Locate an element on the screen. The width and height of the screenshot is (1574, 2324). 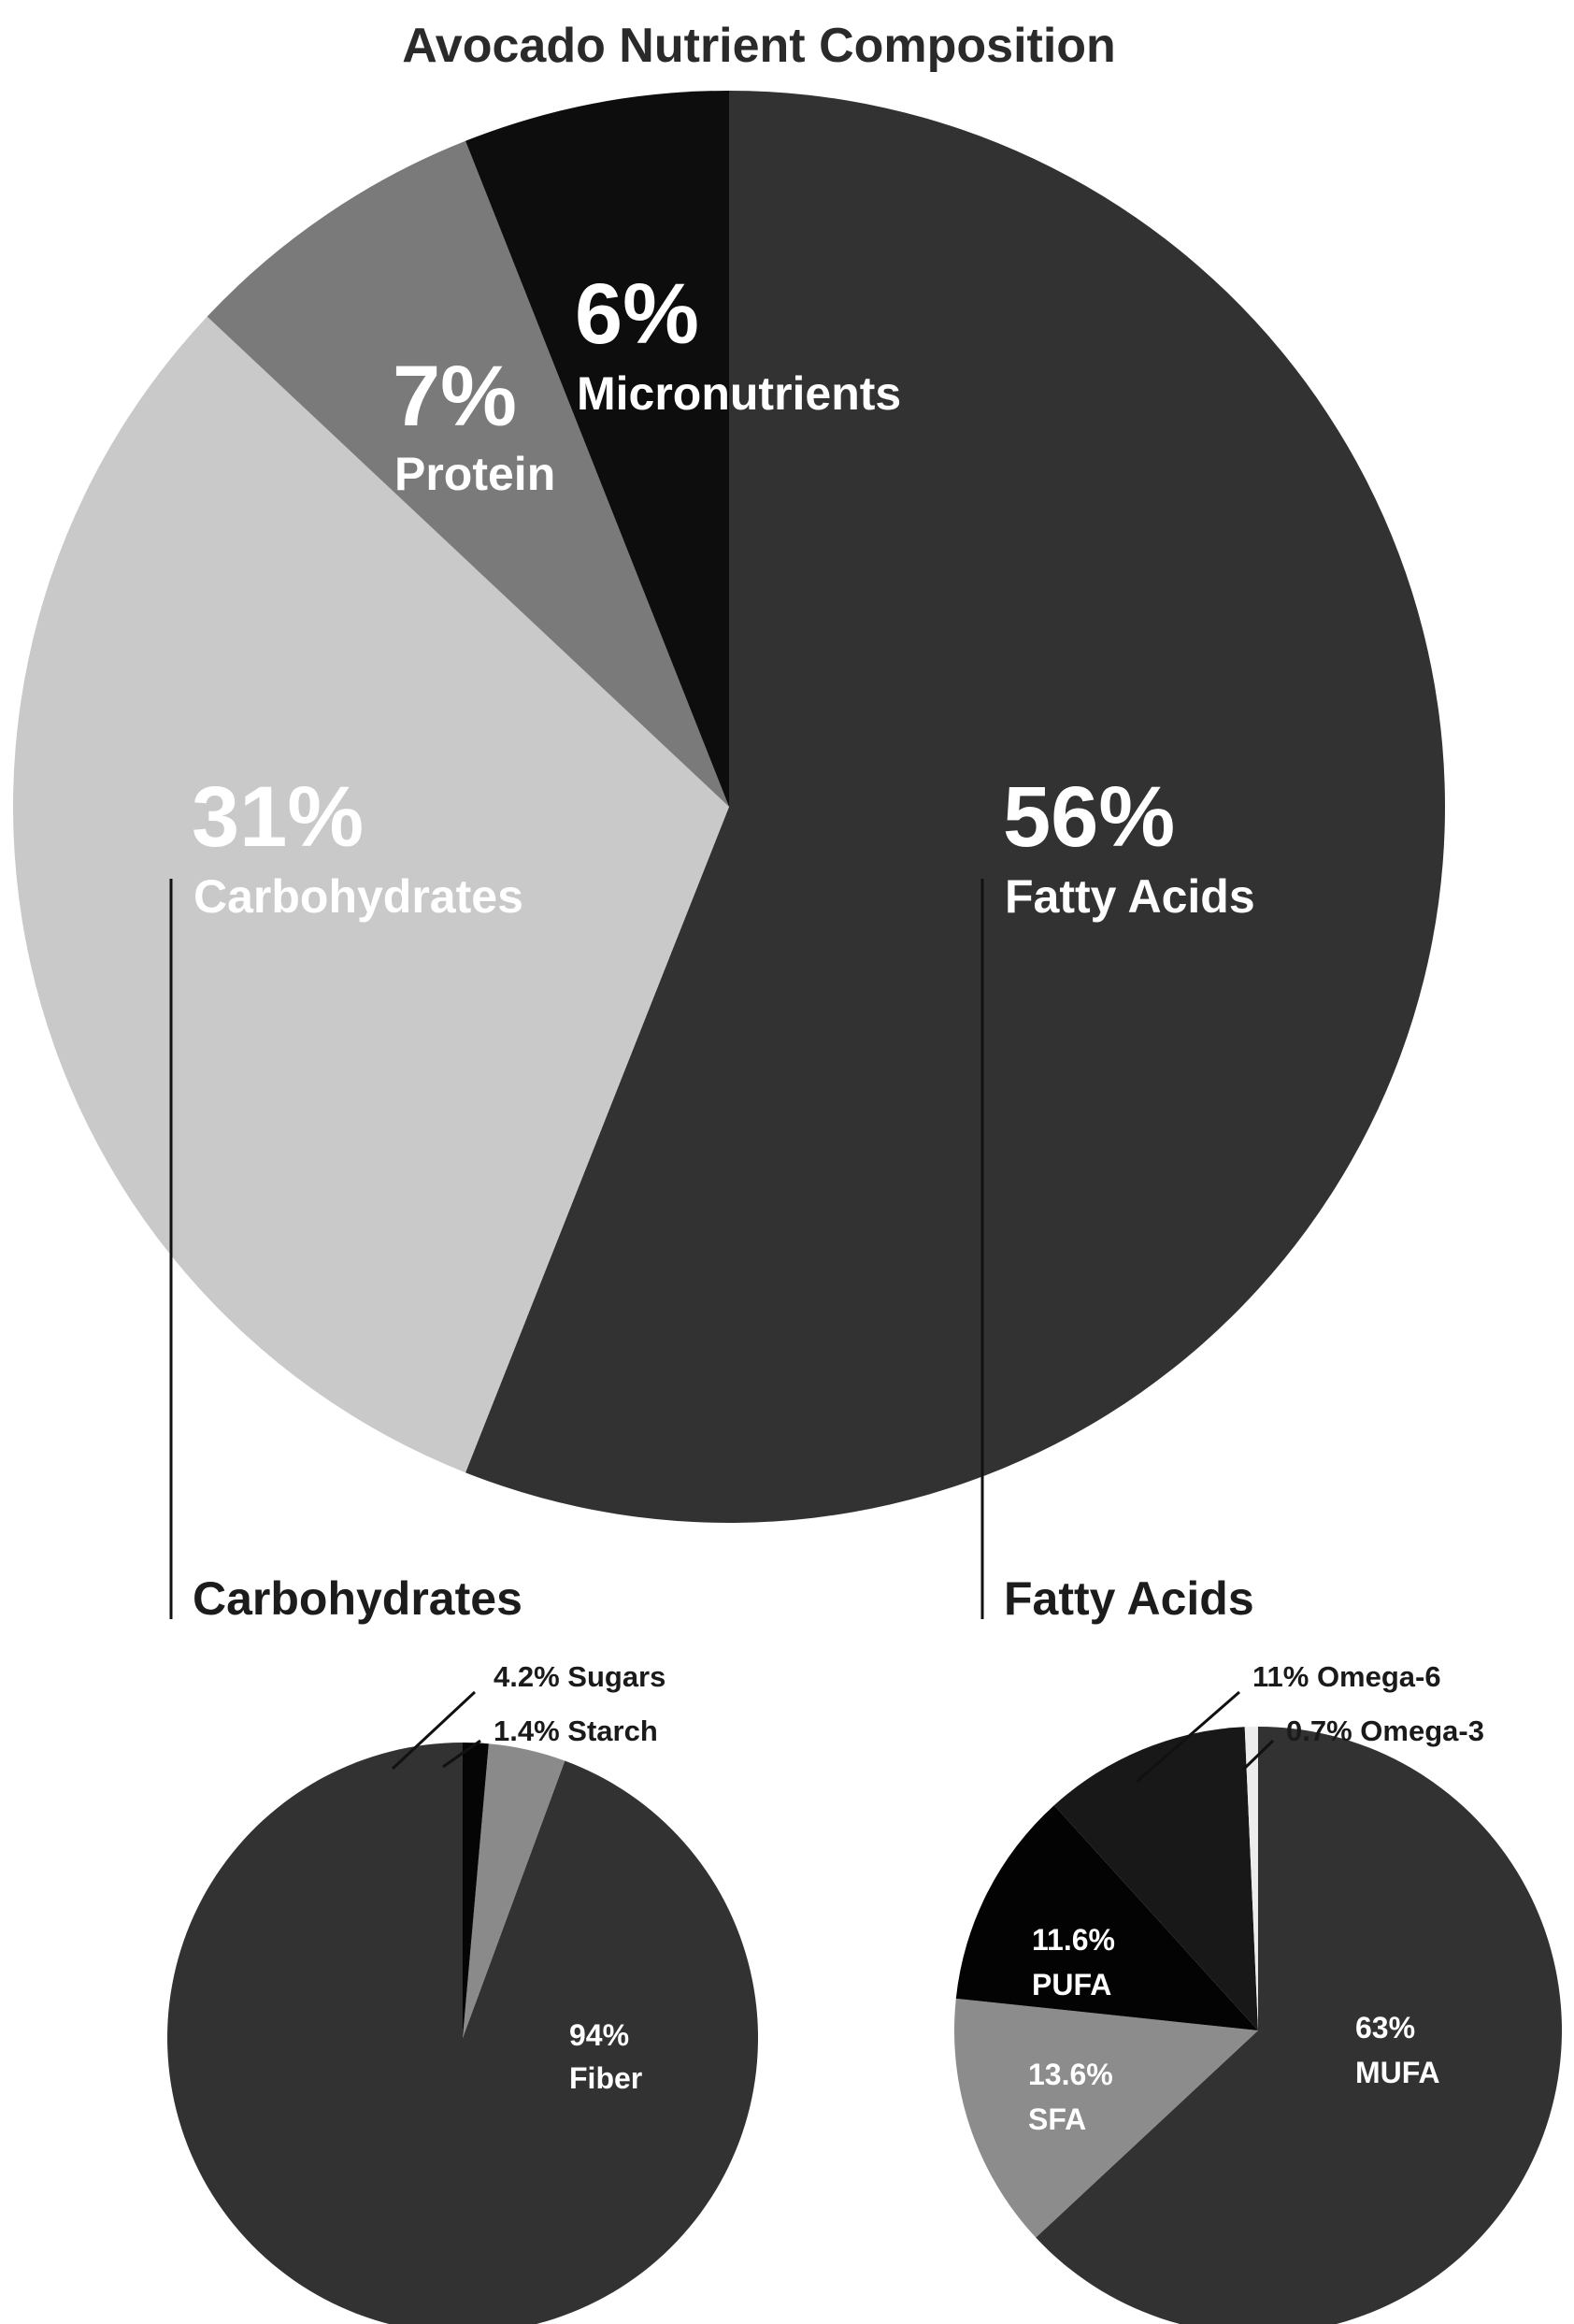
main-percent-carbohydrates: 31% is located at coordinates (278, 817).